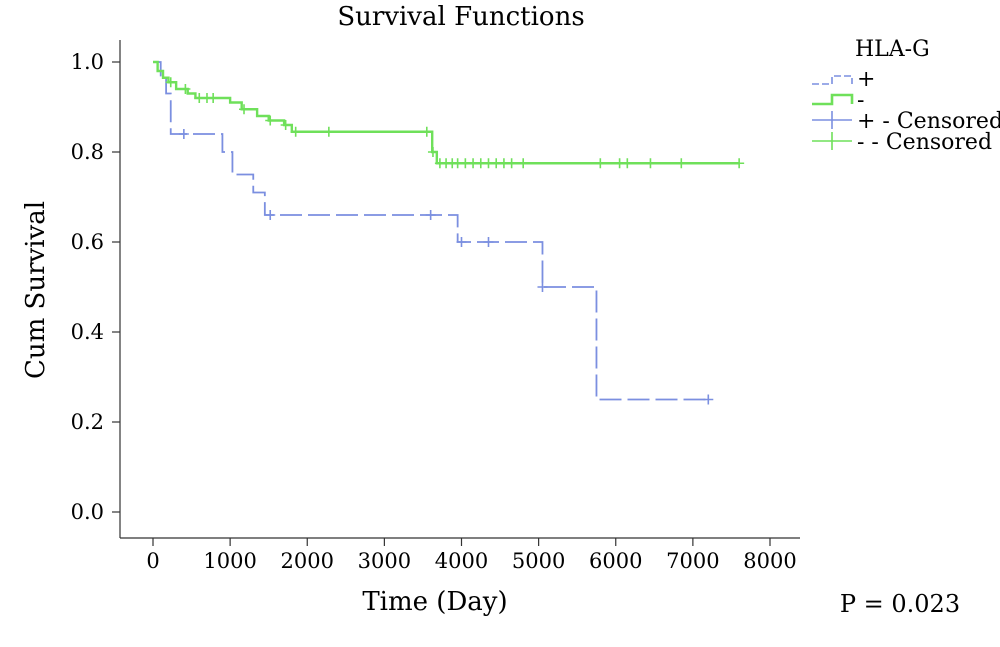 This screenshot has height=647, width=1000. Describe the element at coordinates (928, 121) in the screenshot. I see `legend-label: + - Censored` at that location.